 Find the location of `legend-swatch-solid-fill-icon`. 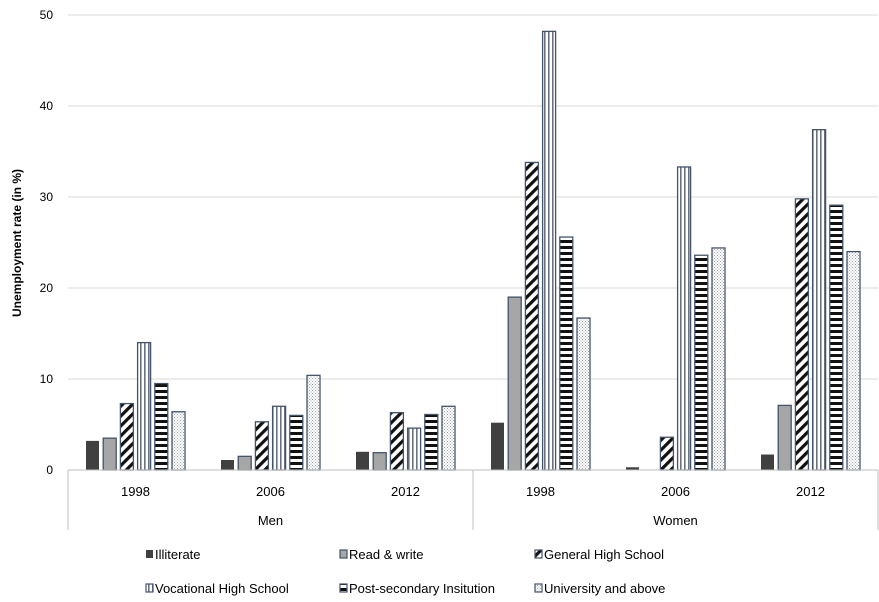

legend-swatch-solid-fill-icon is located at coordinates (149, 554).